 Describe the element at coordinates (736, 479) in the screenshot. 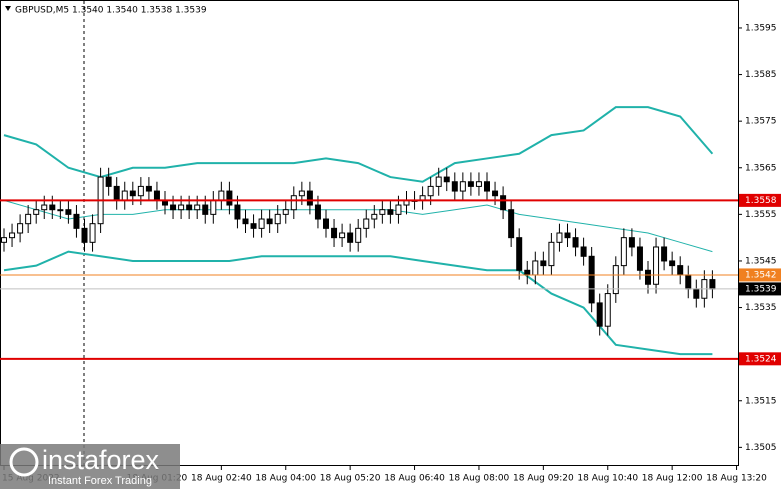

I see `x-tick-label: 18 Aug 13:20` at that location.